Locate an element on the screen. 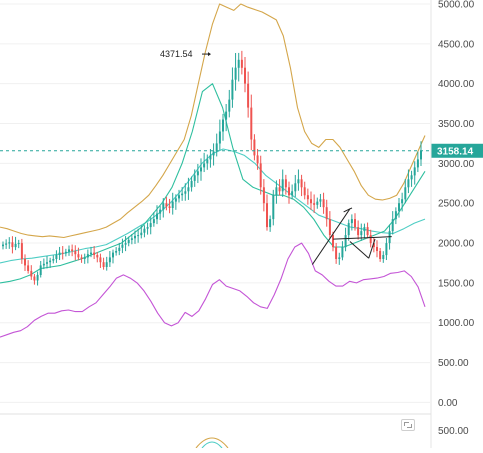 The width and height of the screenshot is (483, 453). last-price-label: 3158.14 is located at coordinates (455, 151).